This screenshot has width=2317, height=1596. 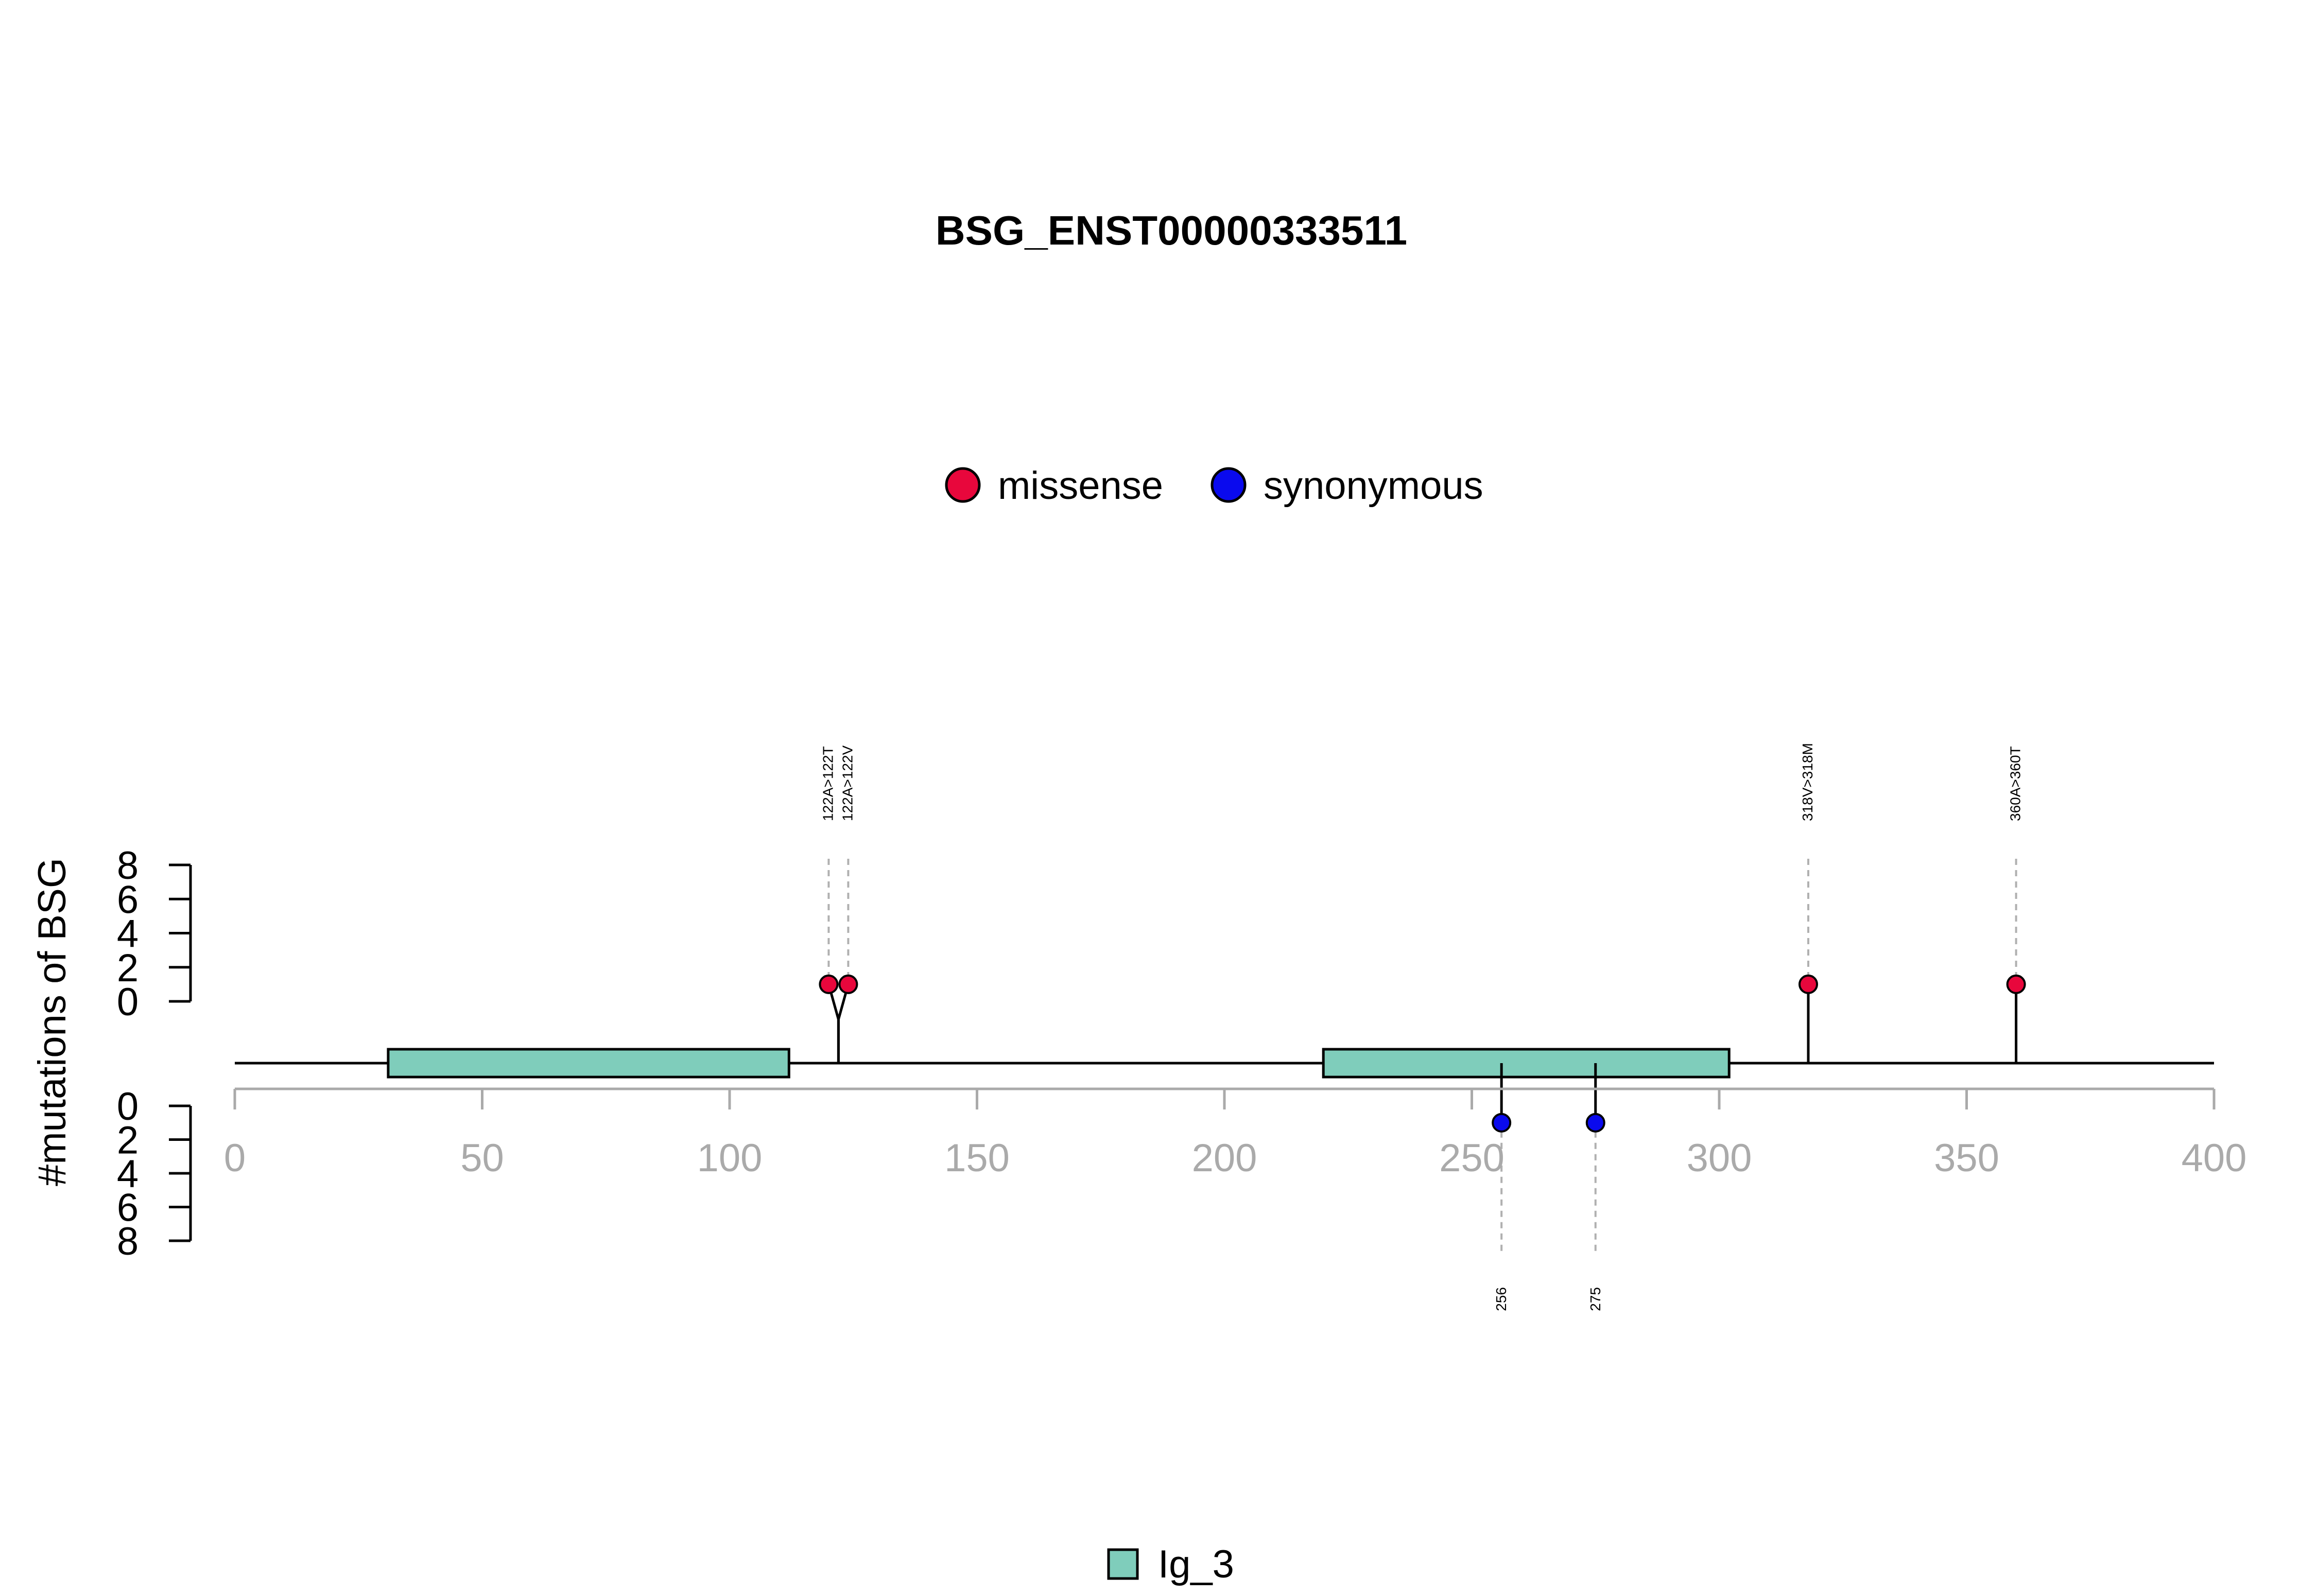 I want to click on mutation-label: 256, so click(x=1501, y=1299).